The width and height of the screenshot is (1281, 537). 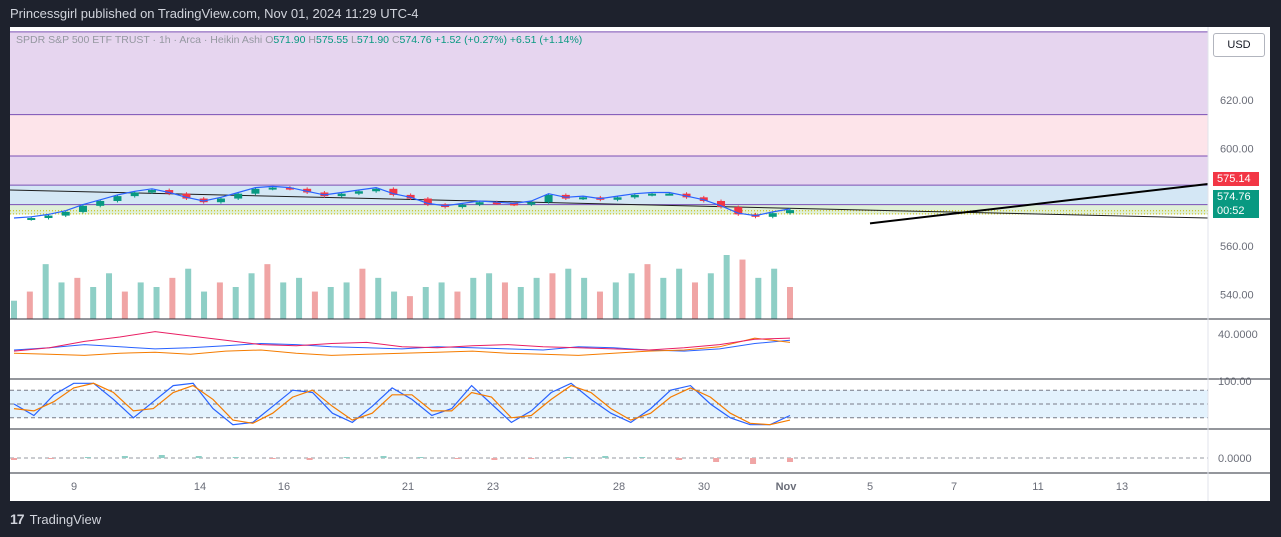 I want to click on countdown-tag: 00:52, so click(x=1236, y=211).